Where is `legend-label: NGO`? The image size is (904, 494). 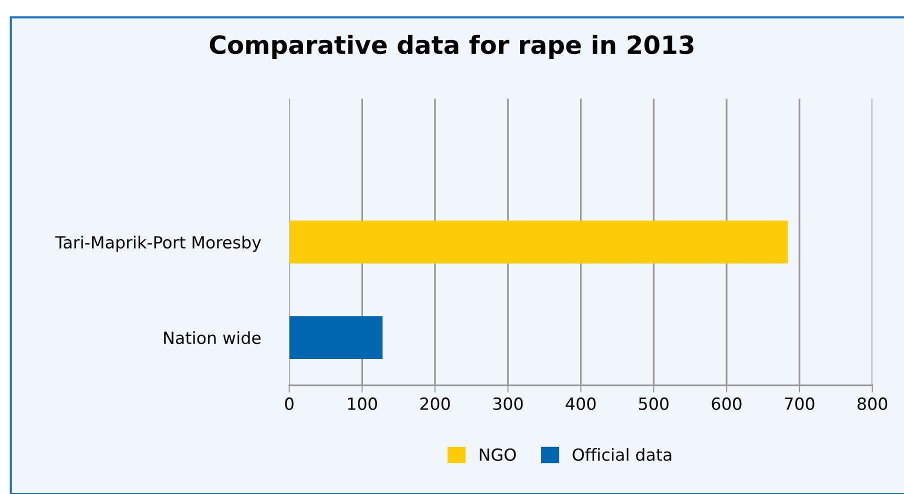 legend-label: NGO is located at coordinates (498, 454).